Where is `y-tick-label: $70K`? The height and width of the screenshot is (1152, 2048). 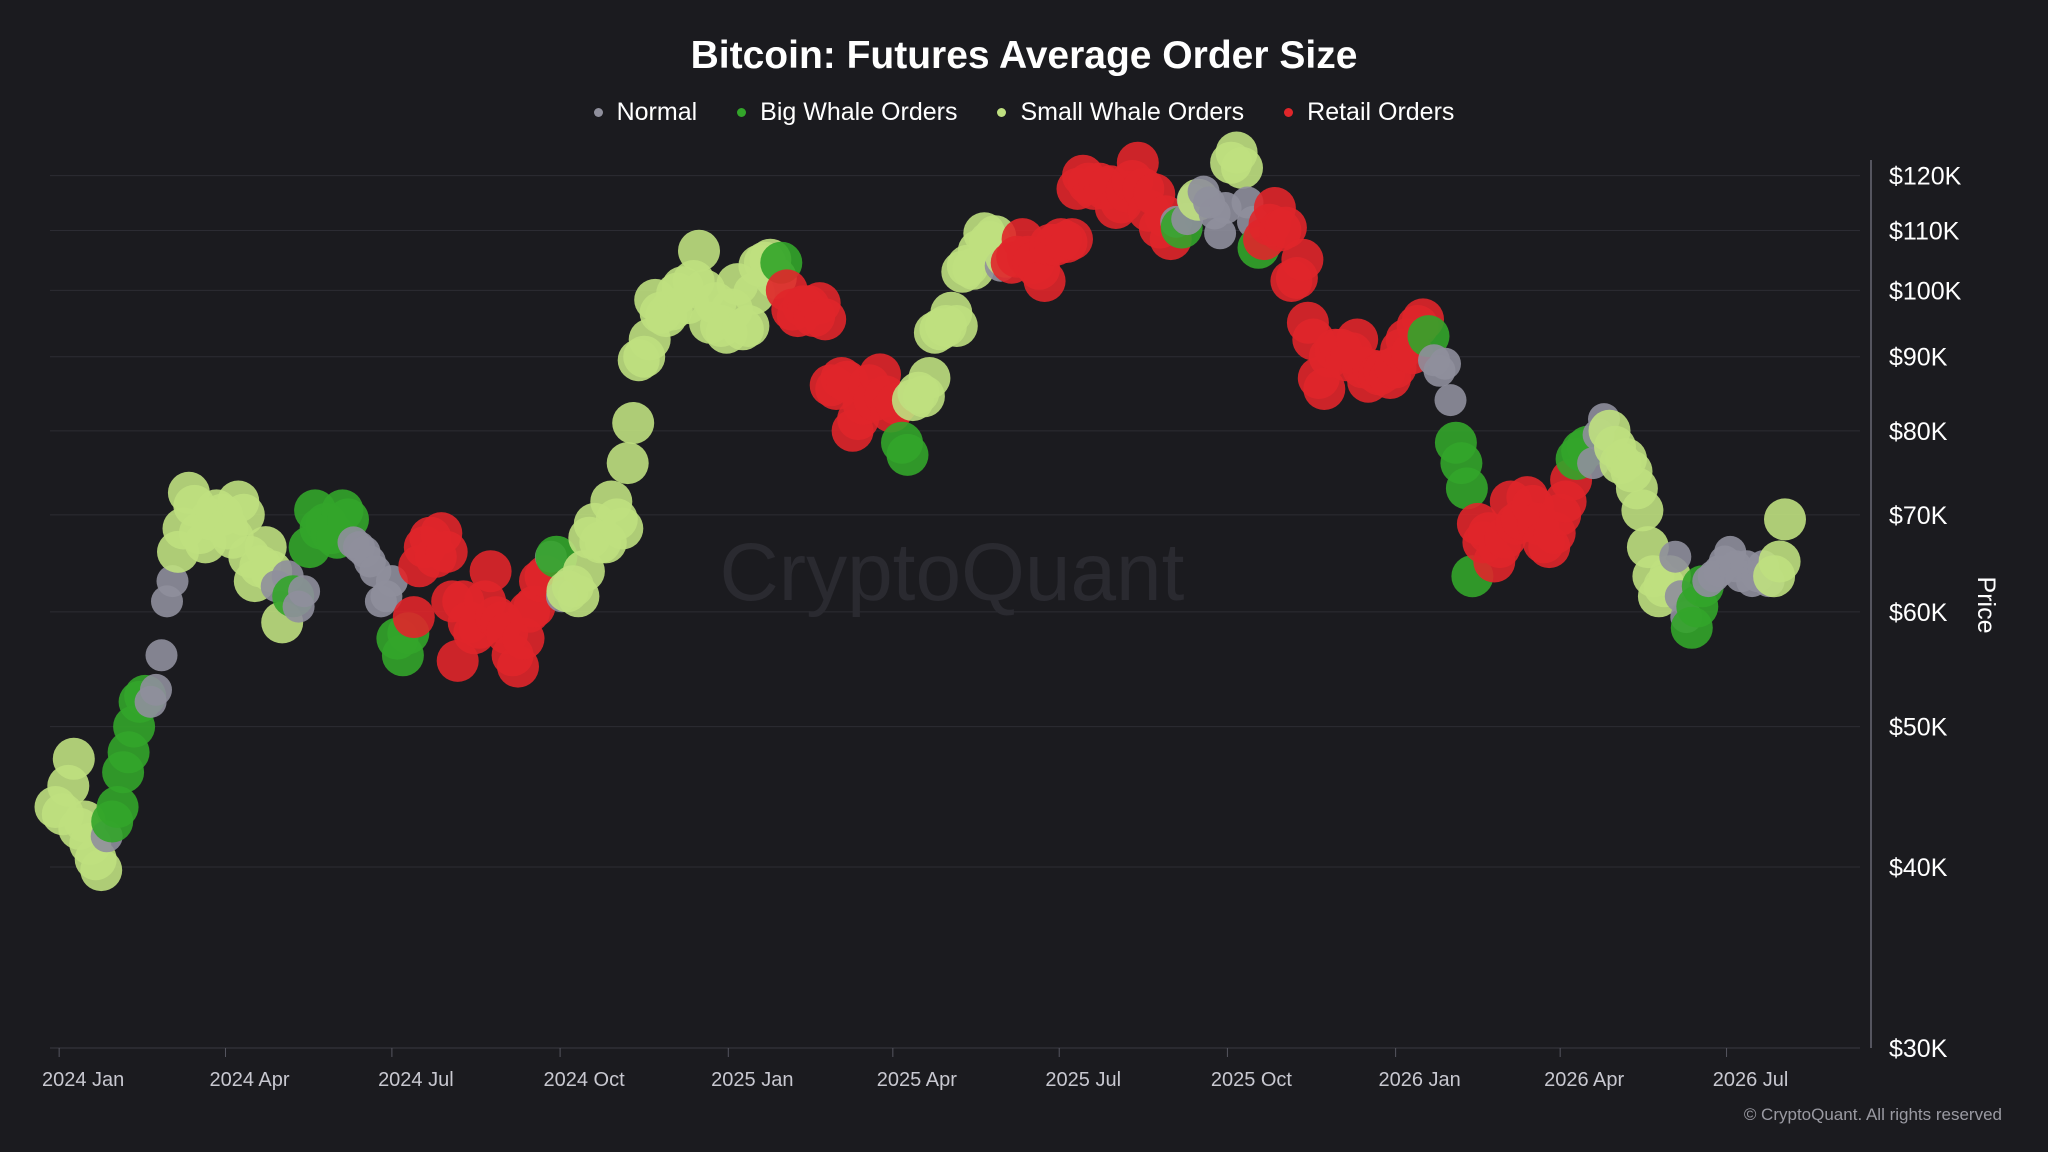 y-tick-label: $70K is located at coordinates (1918, 516).